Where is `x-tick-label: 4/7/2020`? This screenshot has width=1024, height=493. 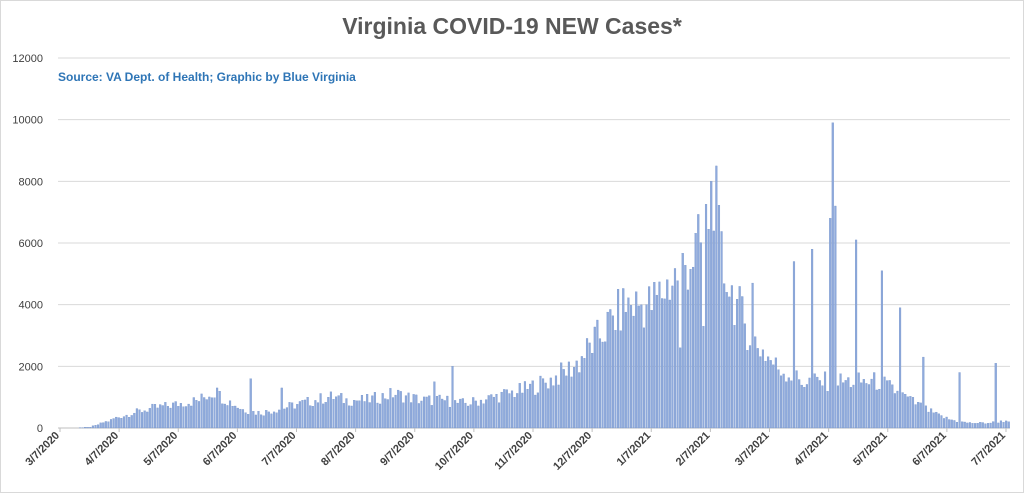
x-tick-label: 4/7/2020 is located at coordinates (101, 449).